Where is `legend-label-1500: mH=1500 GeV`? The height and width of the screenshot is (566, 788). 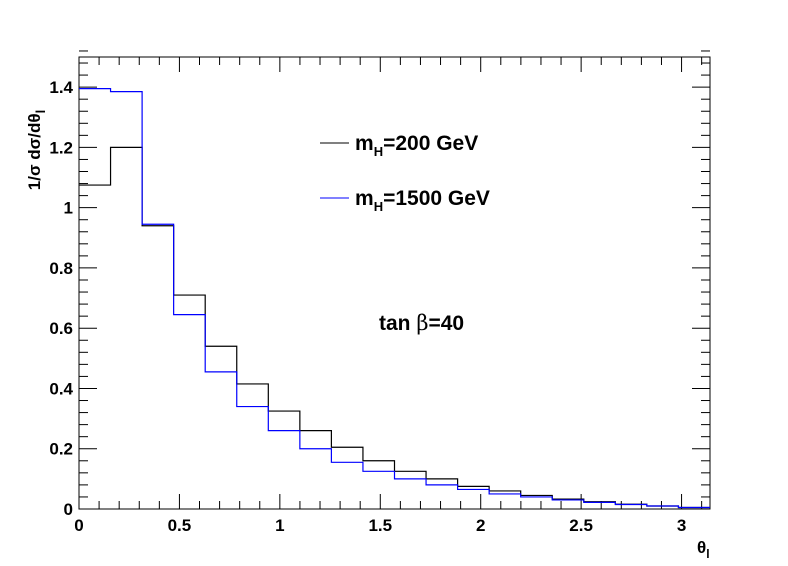 legend-label-1500: mH=1500 GeV is located at coordinates (422, 200).